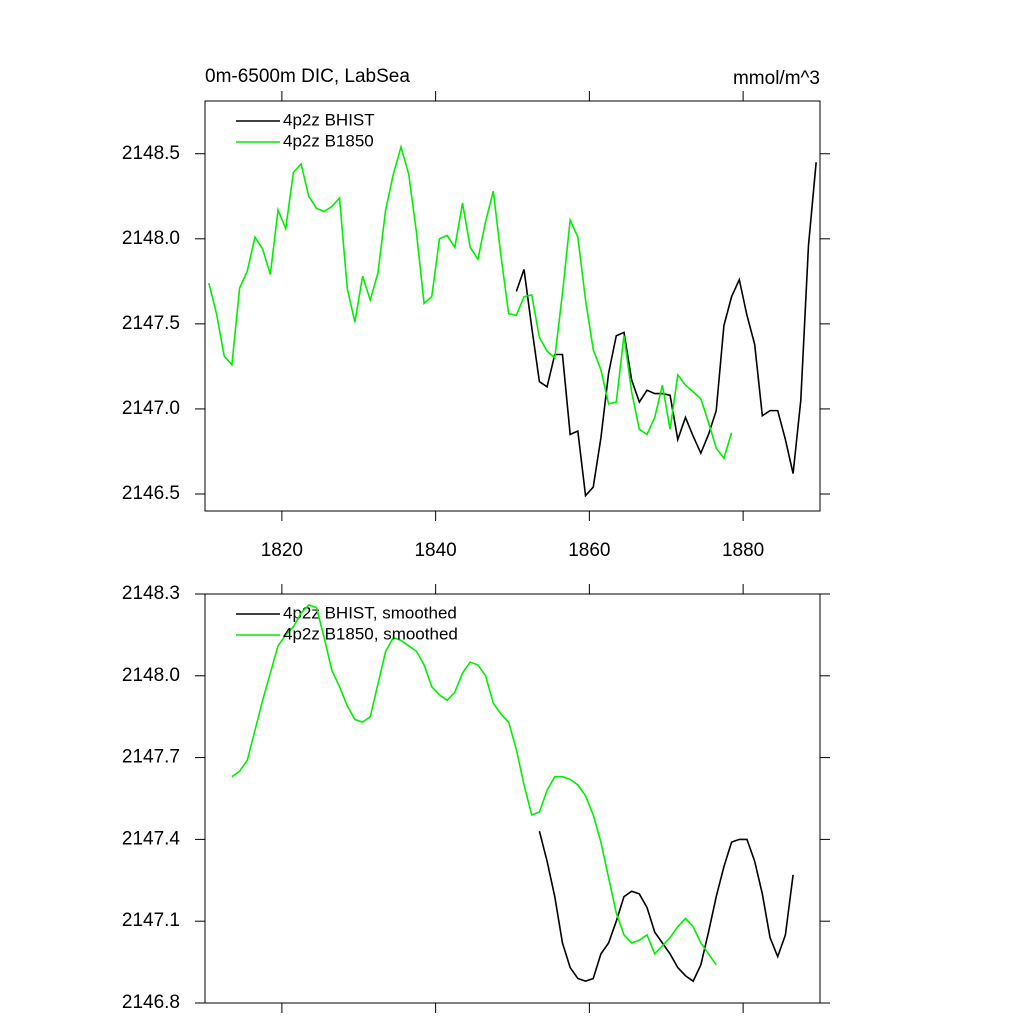  What do you see at coordinates (151, 1002) in the screenshot?
I see `y-tick-label: 2146.8` at bounding box center [151, 1002].